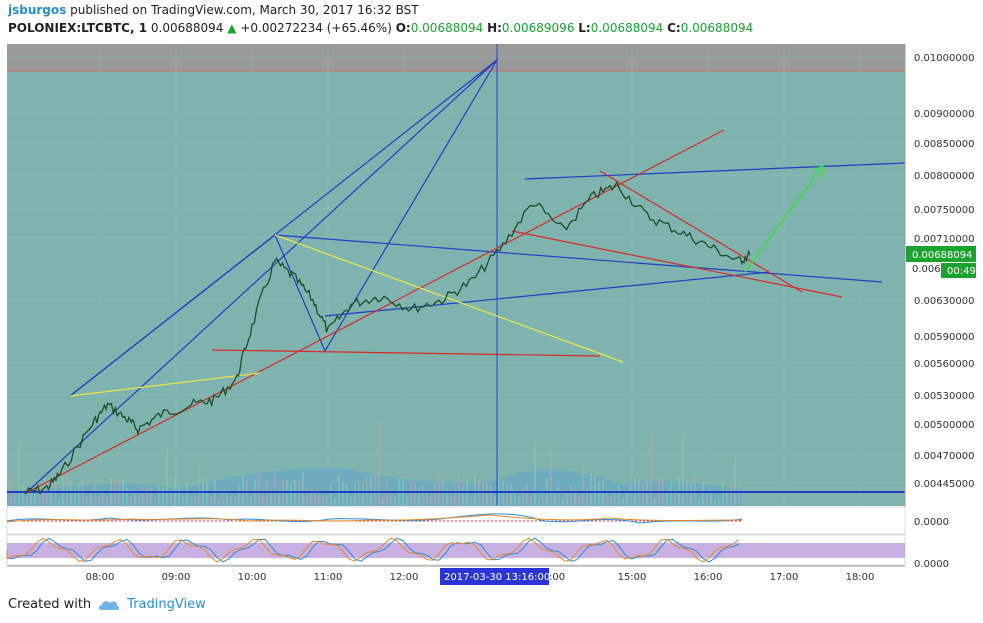  Describe the element at coordinates (232, 28) in the screenshot. I see `up-arrow-icon: ▲` at that location.